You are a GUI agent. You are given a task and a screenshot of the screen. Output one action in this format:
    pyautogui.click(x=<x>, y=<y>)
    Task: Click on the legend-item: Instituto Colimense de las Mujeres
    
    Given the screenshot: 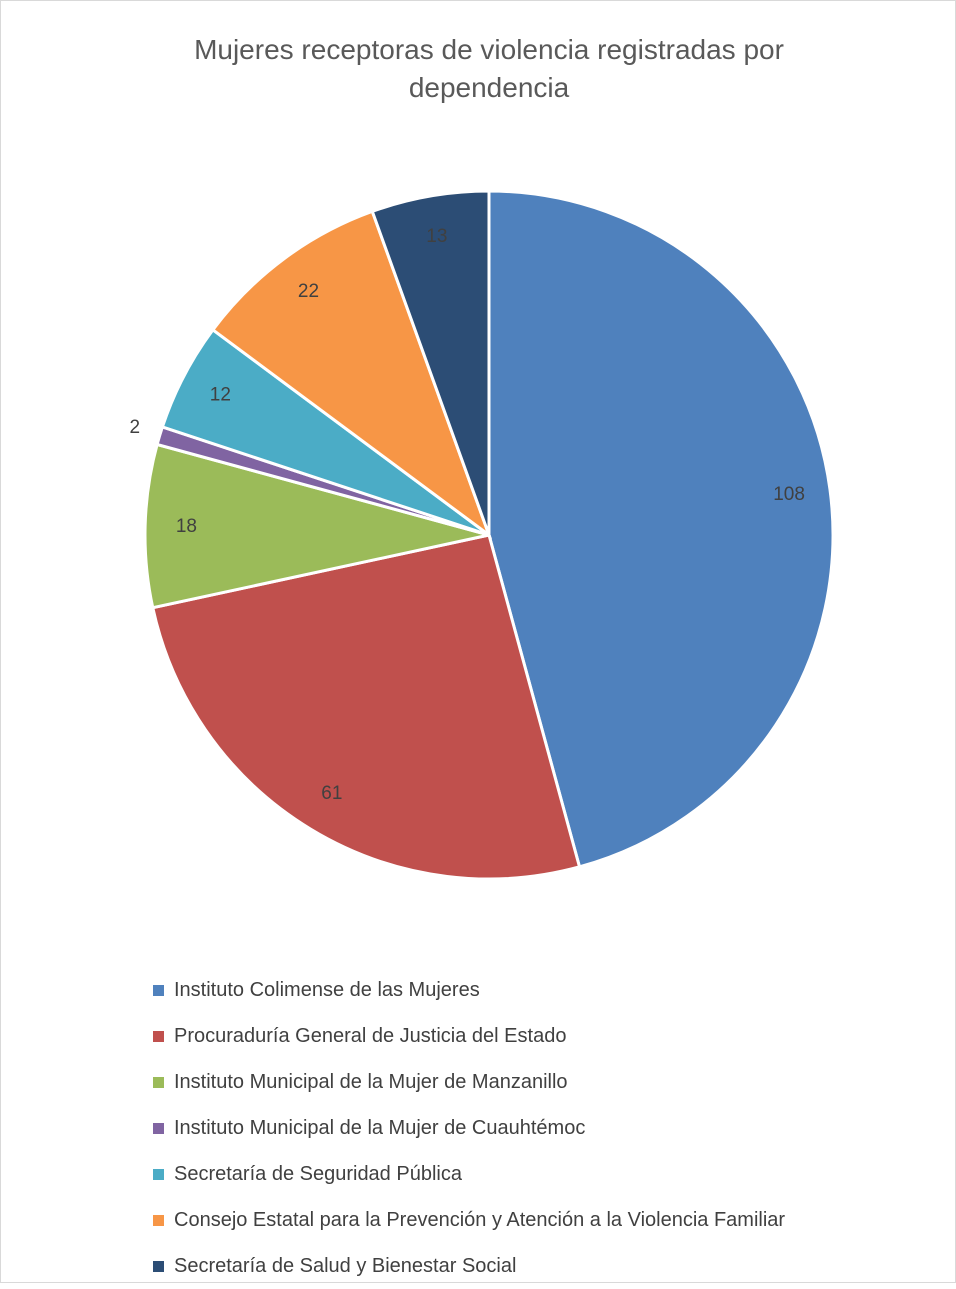 What is the action you would take?
    pyautogui.click(x=469, y=990)
    